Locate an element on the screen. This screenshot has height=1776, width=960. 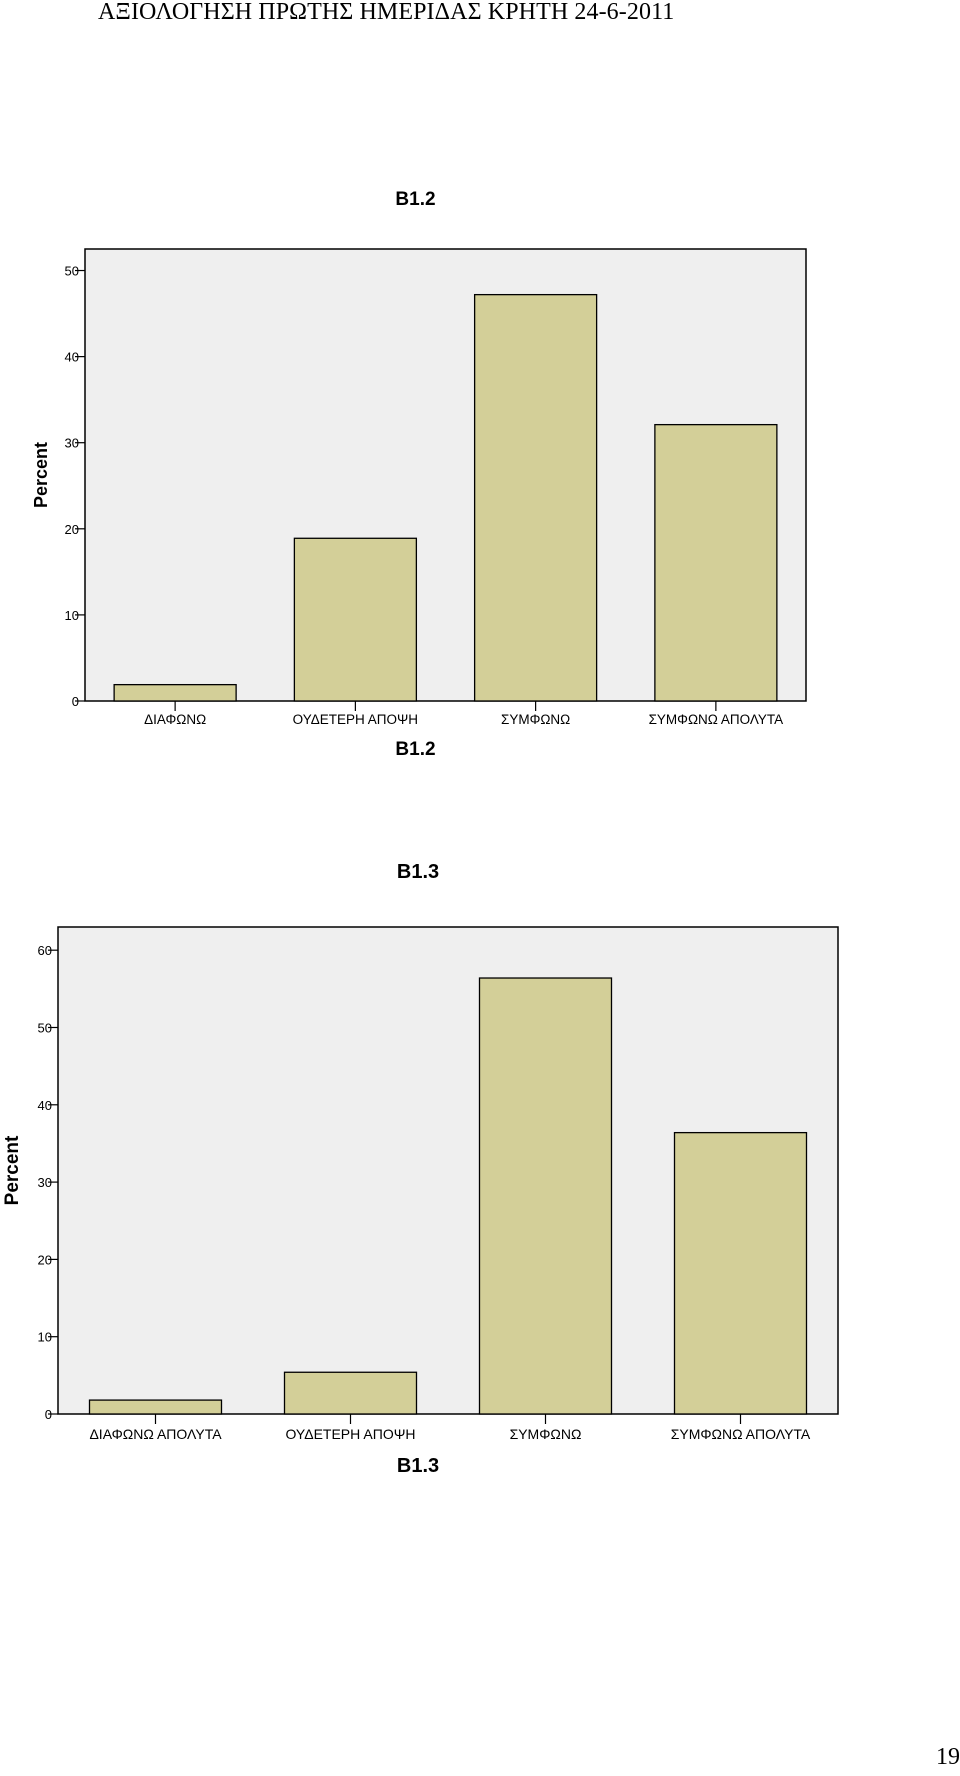
page-number: 19 is located at coordinates (948, 1757).